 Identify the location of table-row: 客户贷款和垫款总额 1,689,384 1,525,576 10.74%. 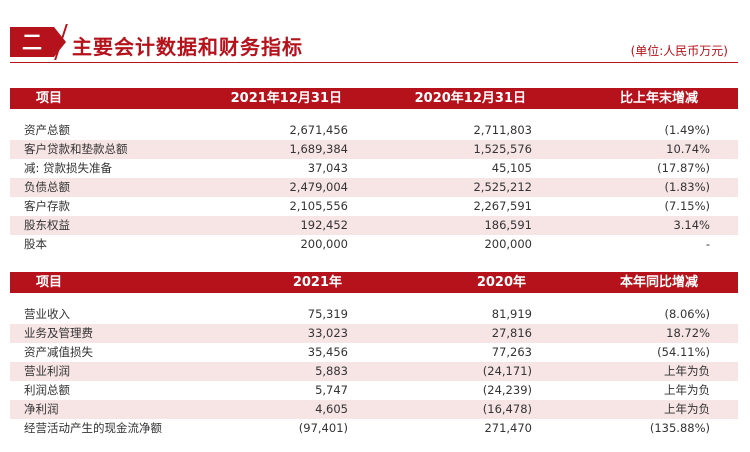
(374, 149).